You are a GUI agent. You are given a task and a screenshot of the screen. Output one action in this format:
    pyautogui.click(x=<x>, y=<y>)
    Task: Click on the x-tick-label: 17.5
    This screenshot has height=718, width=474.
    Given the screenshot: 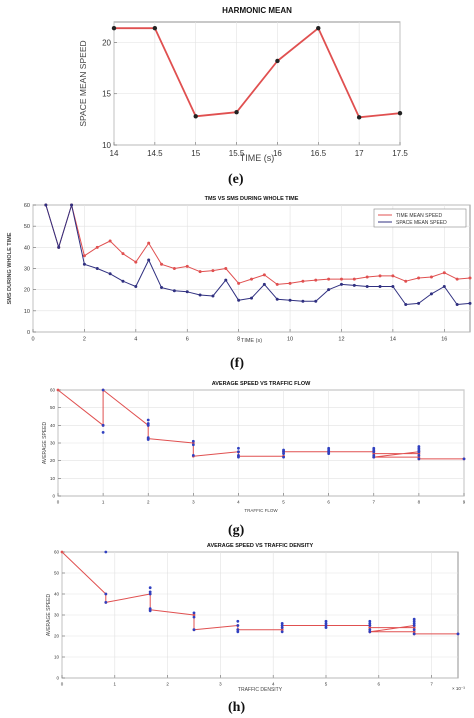 What is the action you would take?
    pyautogui.click(x=400, y=153)
    